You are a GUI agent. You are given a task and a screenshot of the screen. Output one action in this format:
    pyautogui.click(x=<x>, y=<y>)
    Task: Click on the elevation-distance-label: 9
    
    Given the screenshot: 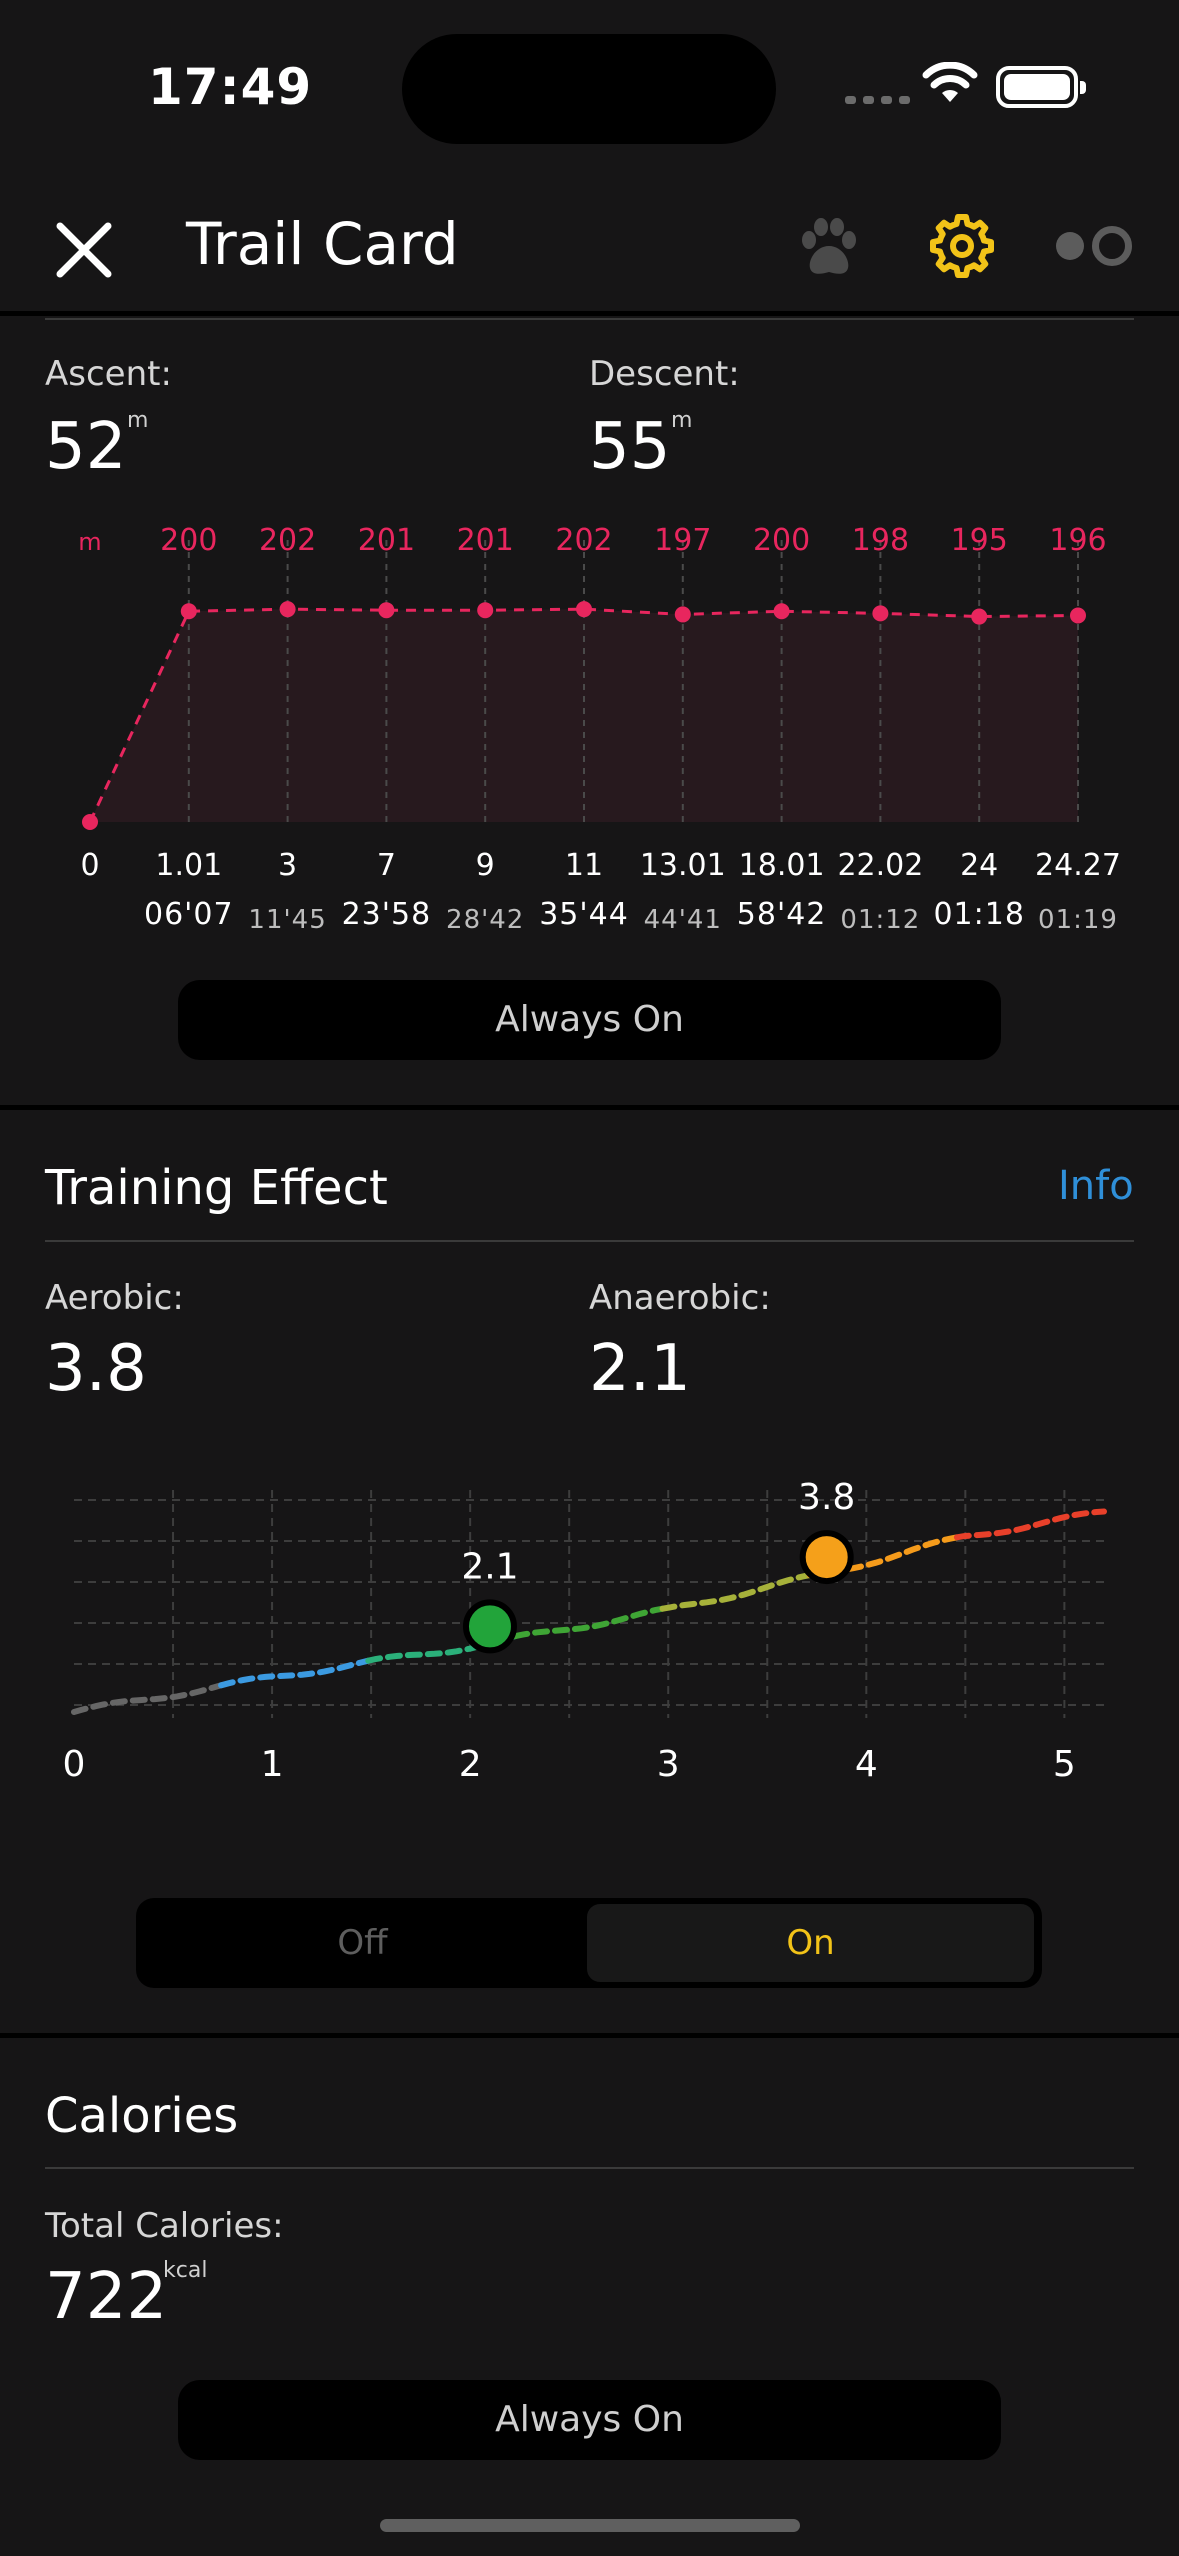 What is the action you would take?
    pyautogui.click(x=485, y=865)
    